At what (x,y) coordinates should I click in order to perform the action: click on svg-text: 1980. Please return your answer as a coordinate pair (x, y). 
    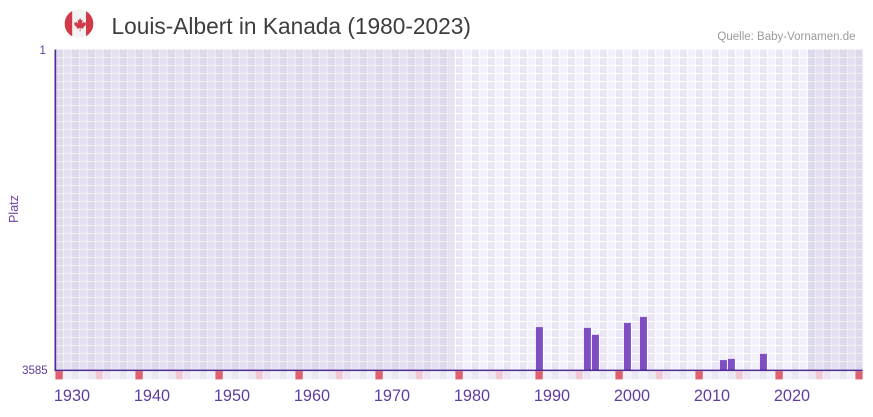
    Looking at the image, I should click on (472, 396).